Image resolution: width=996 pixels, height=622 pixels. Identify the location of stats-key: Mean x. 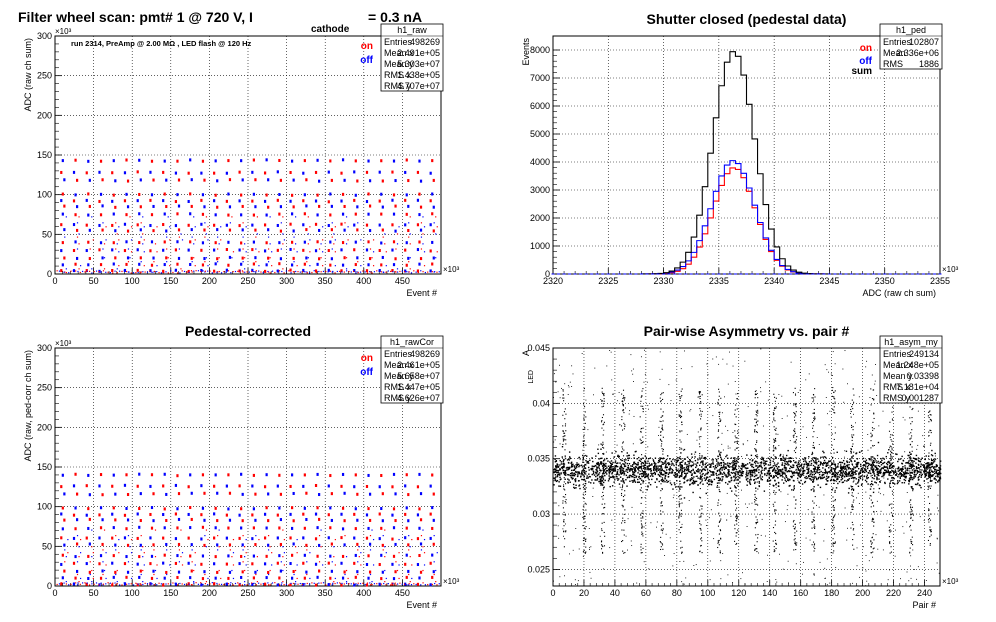
(399, 53).